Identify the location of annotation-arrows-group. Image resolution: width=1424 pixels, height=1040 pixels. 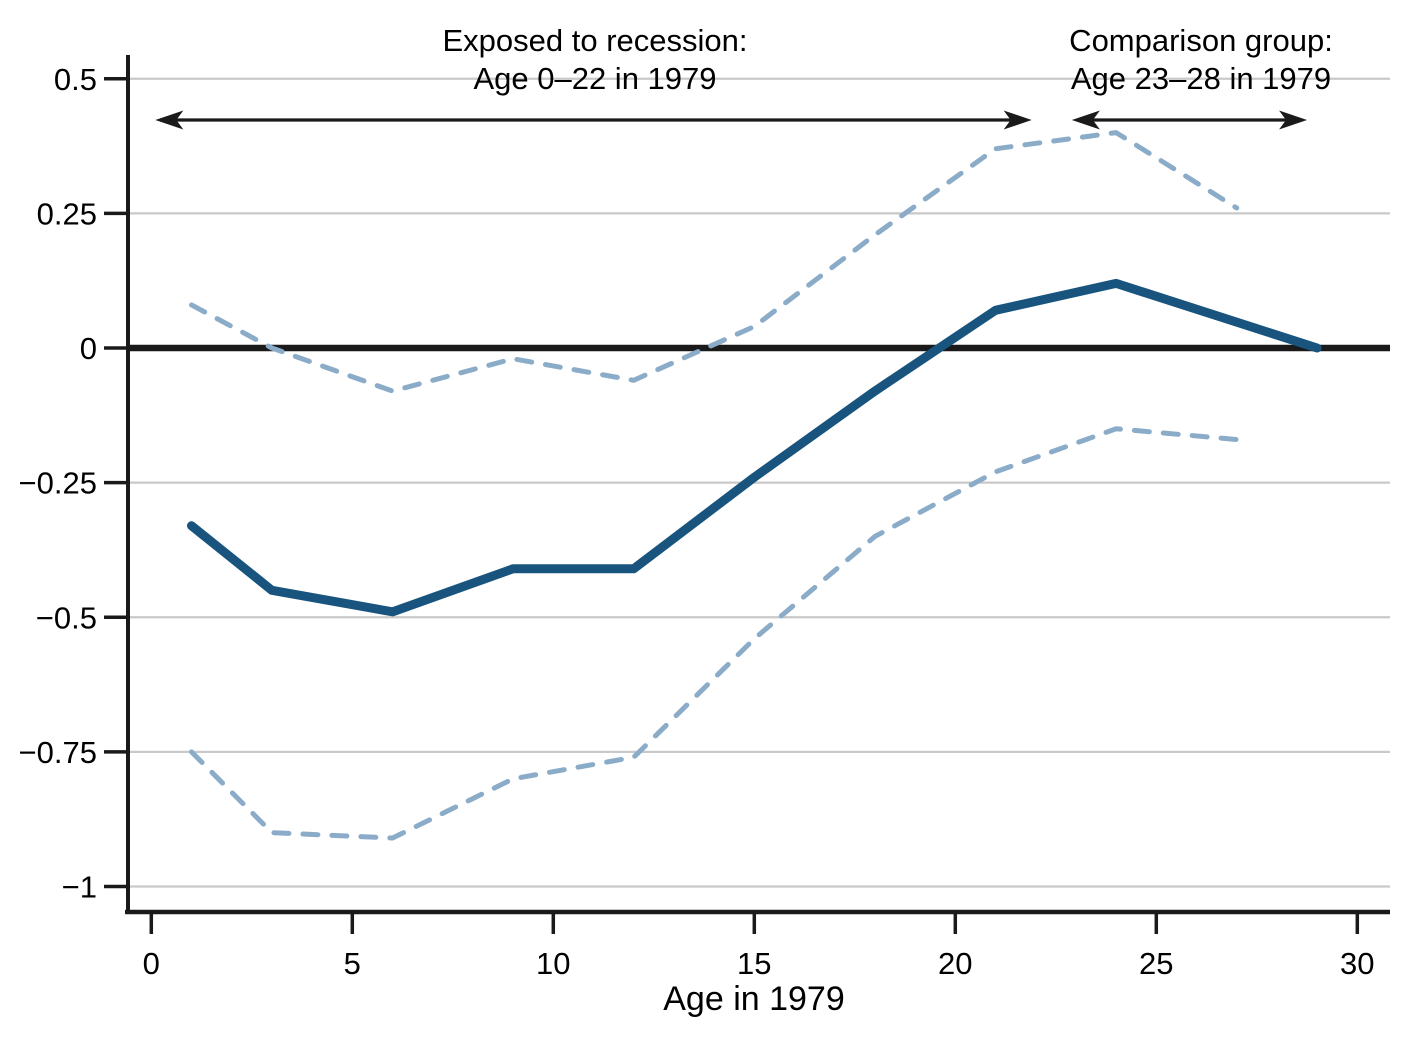
(731, 120).